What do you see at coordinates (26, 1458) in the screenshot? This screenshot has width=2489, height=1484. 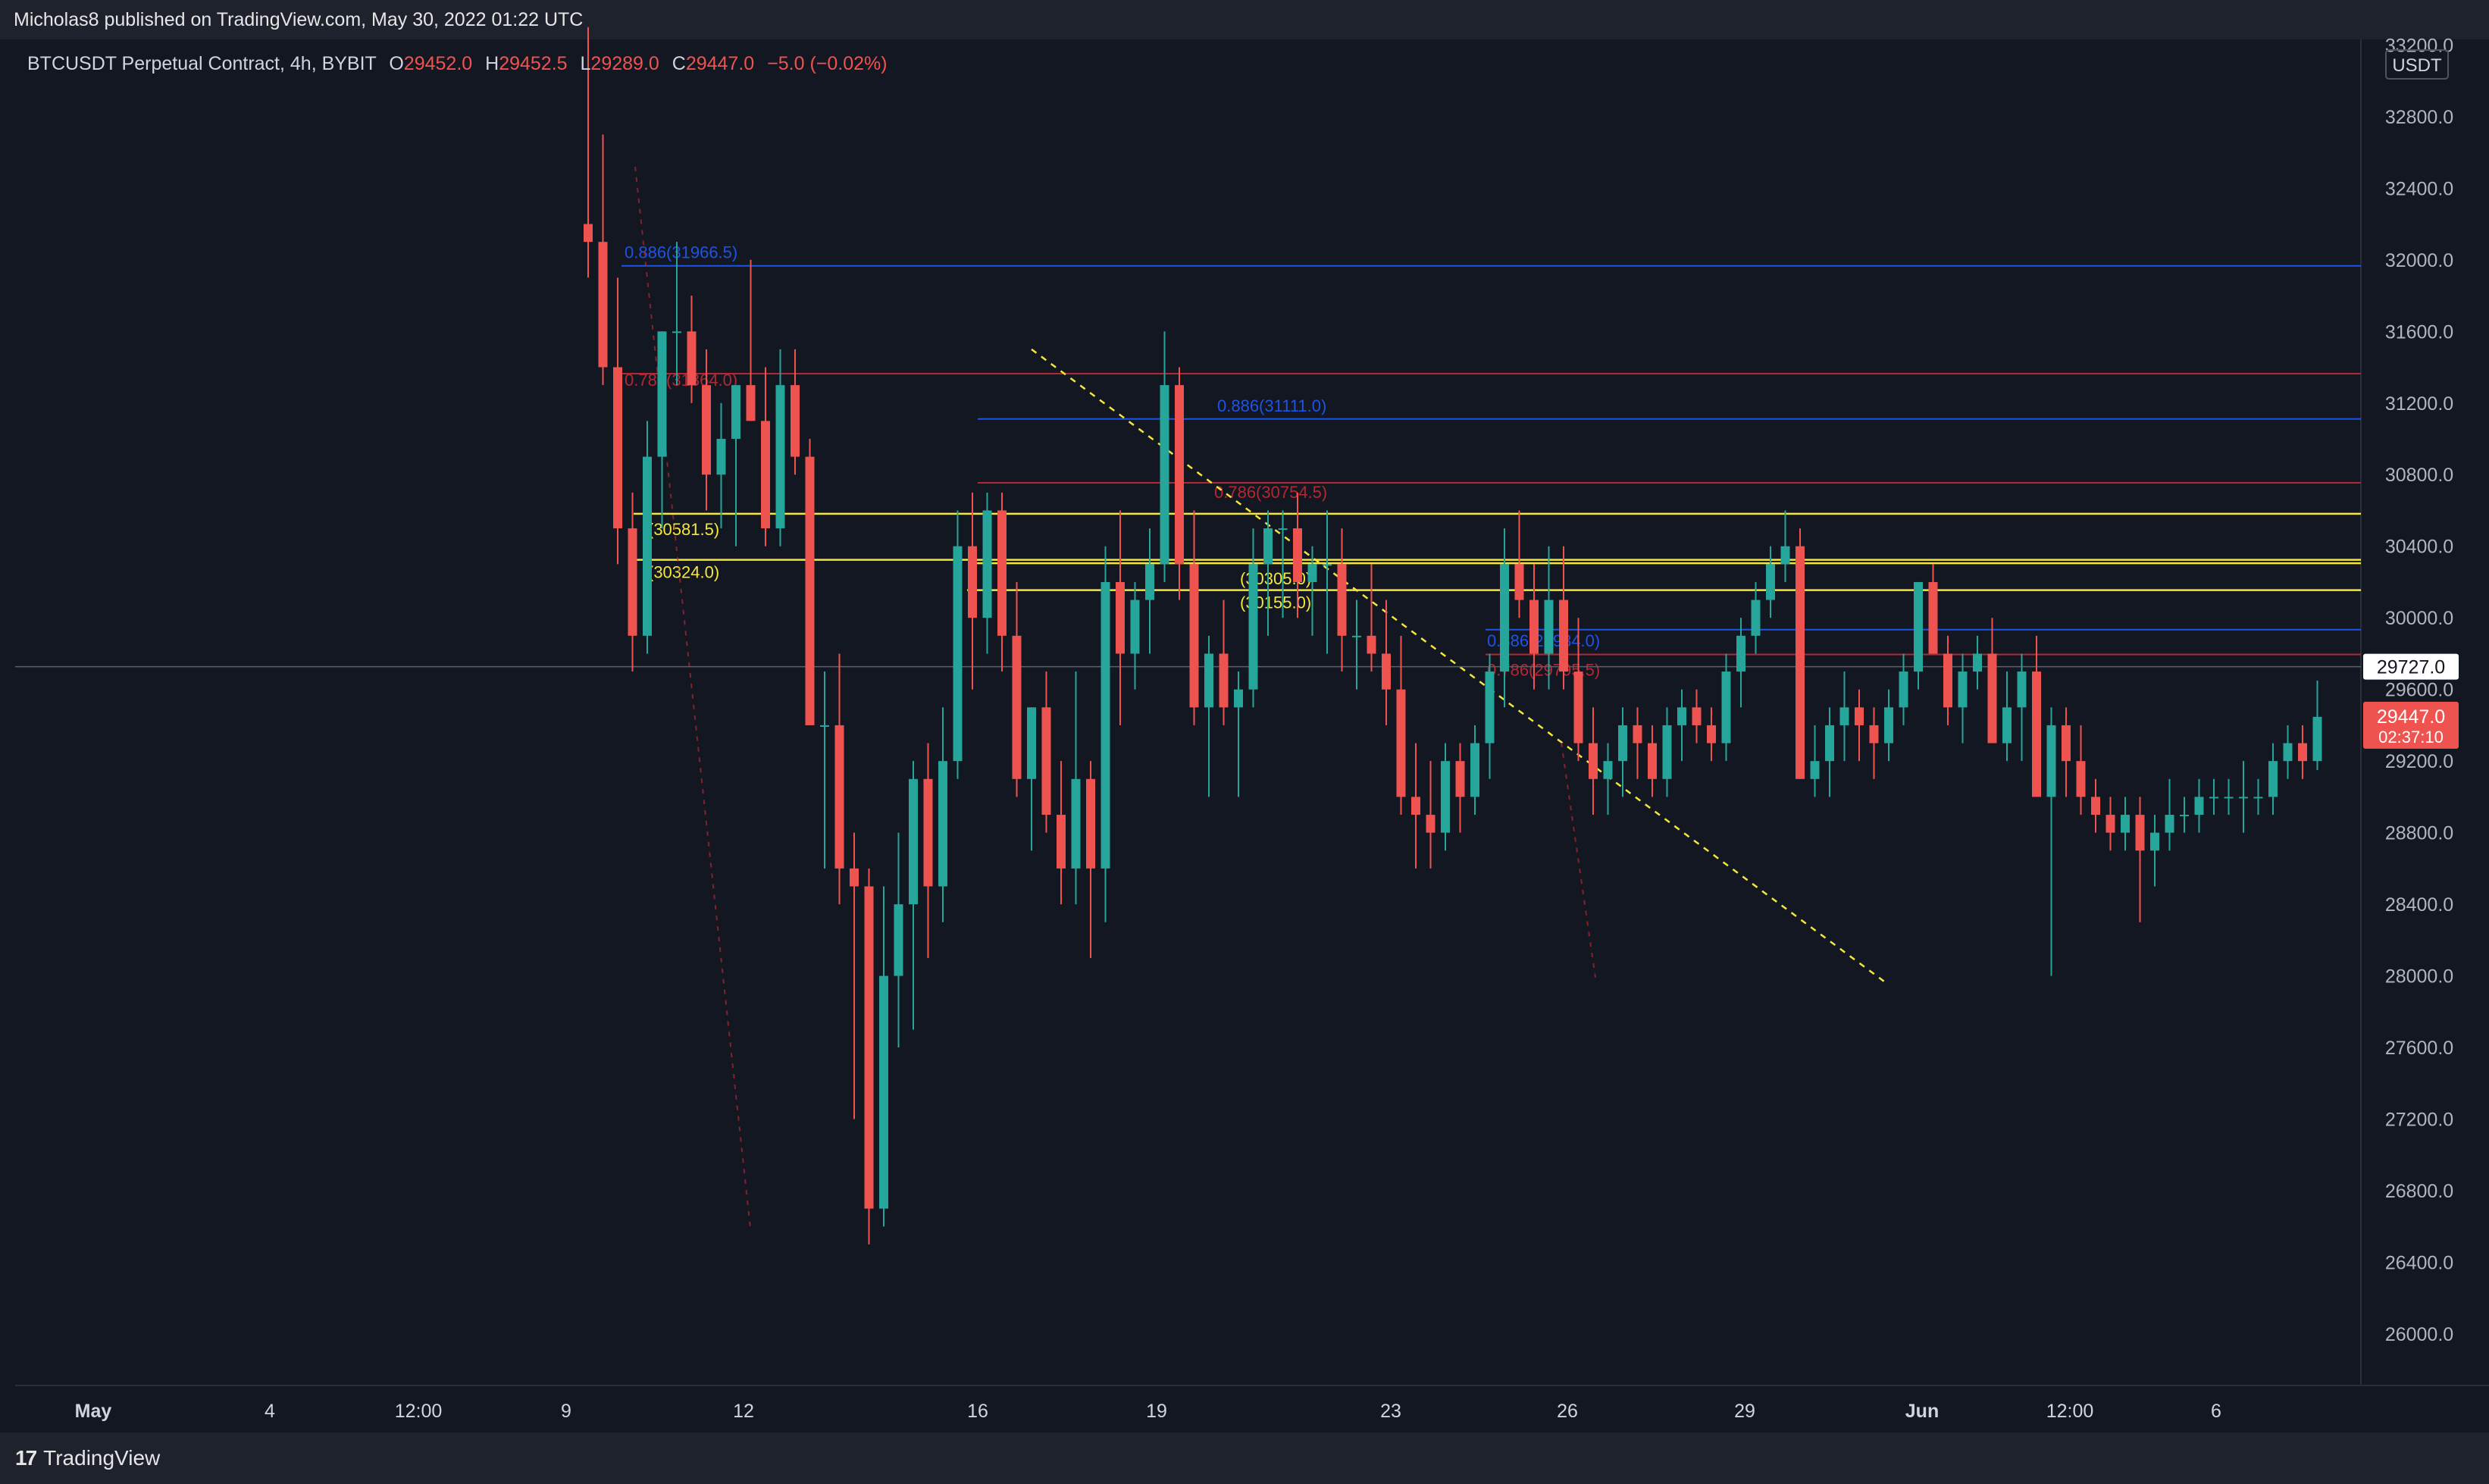 I see `tradingview-logo-icon: 17` at bounding box center [26, 1458].